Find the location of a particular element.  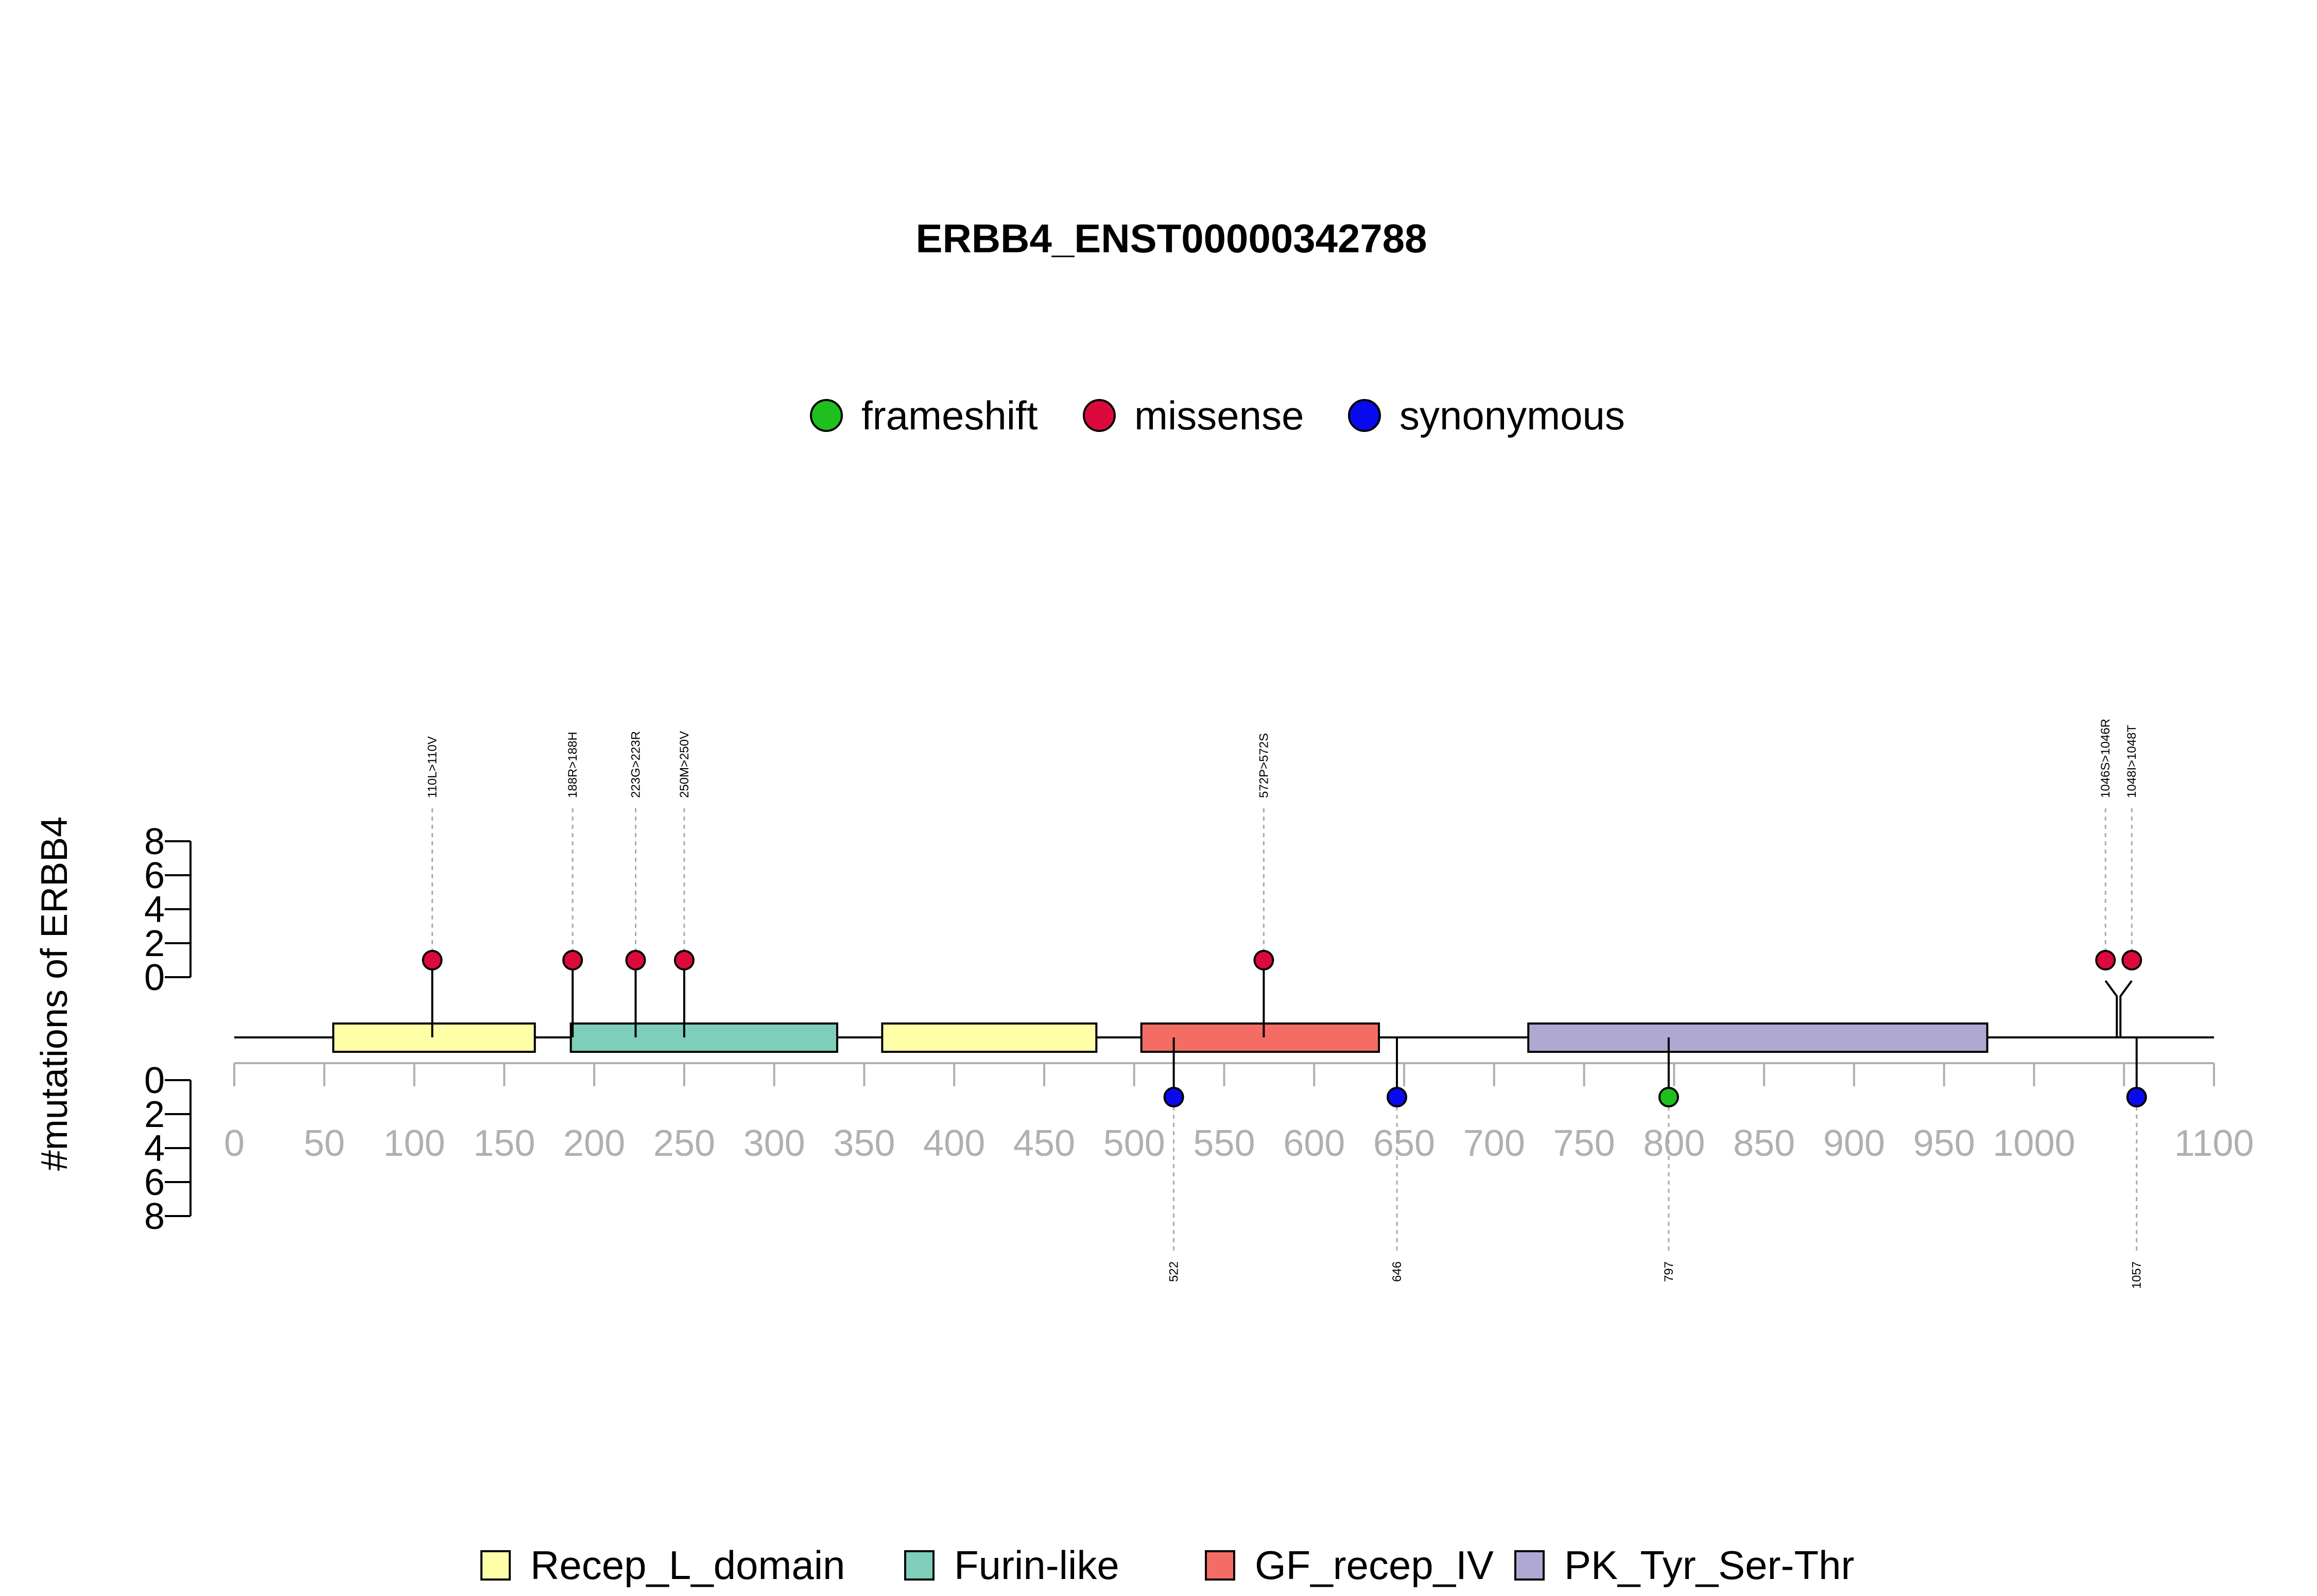

y-tick-bottom-label: 2 is located at coordinates (154, 1114).